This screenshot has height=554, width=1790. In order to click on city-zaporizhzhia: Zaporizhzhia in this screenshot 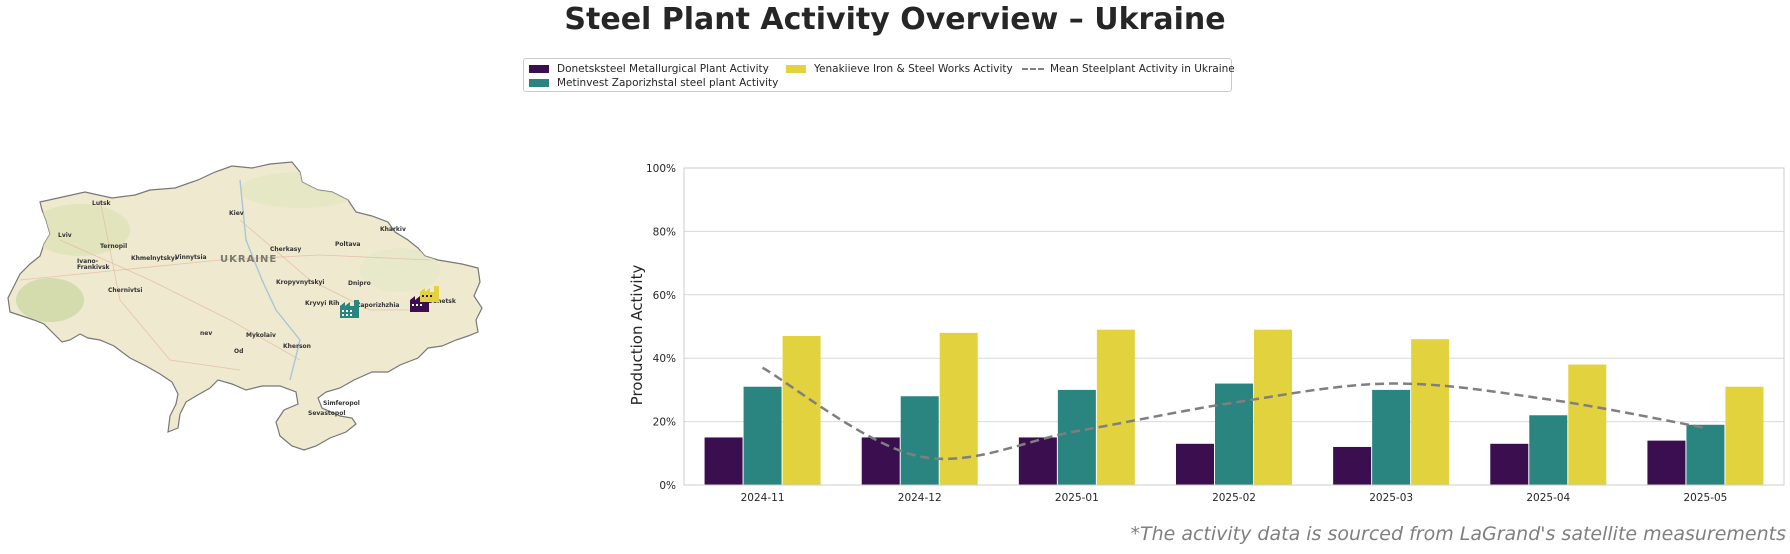, I will do `click(377, 305)`.